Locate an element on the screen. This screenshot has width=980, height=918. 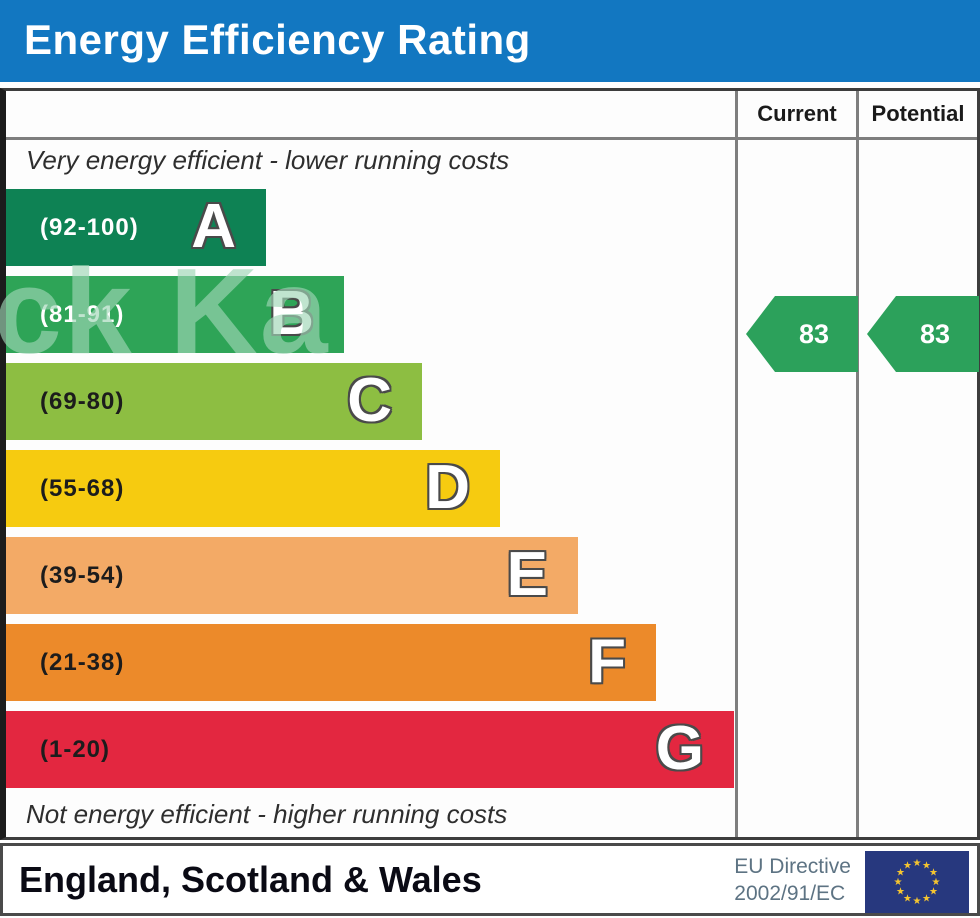
current-rating-arrow: 83 is located at coordinates (802, 334).